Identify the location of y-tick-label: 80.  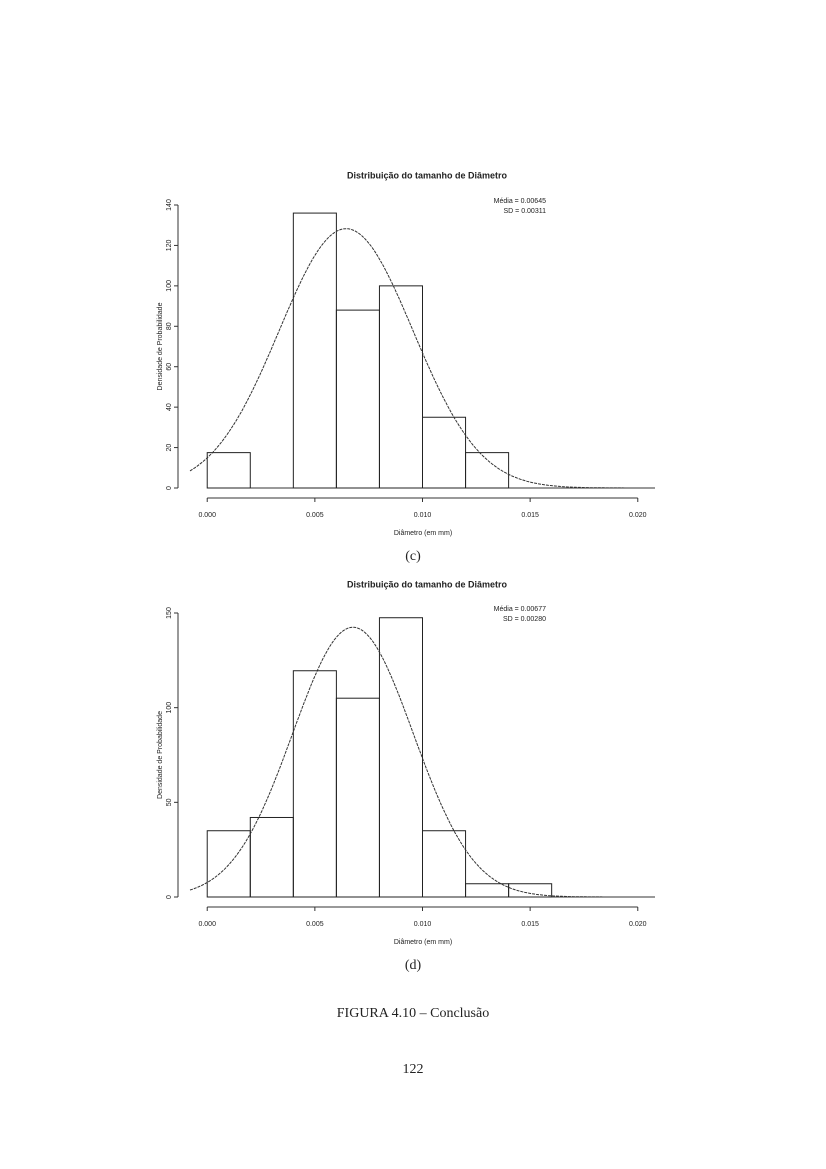
(169, 326).